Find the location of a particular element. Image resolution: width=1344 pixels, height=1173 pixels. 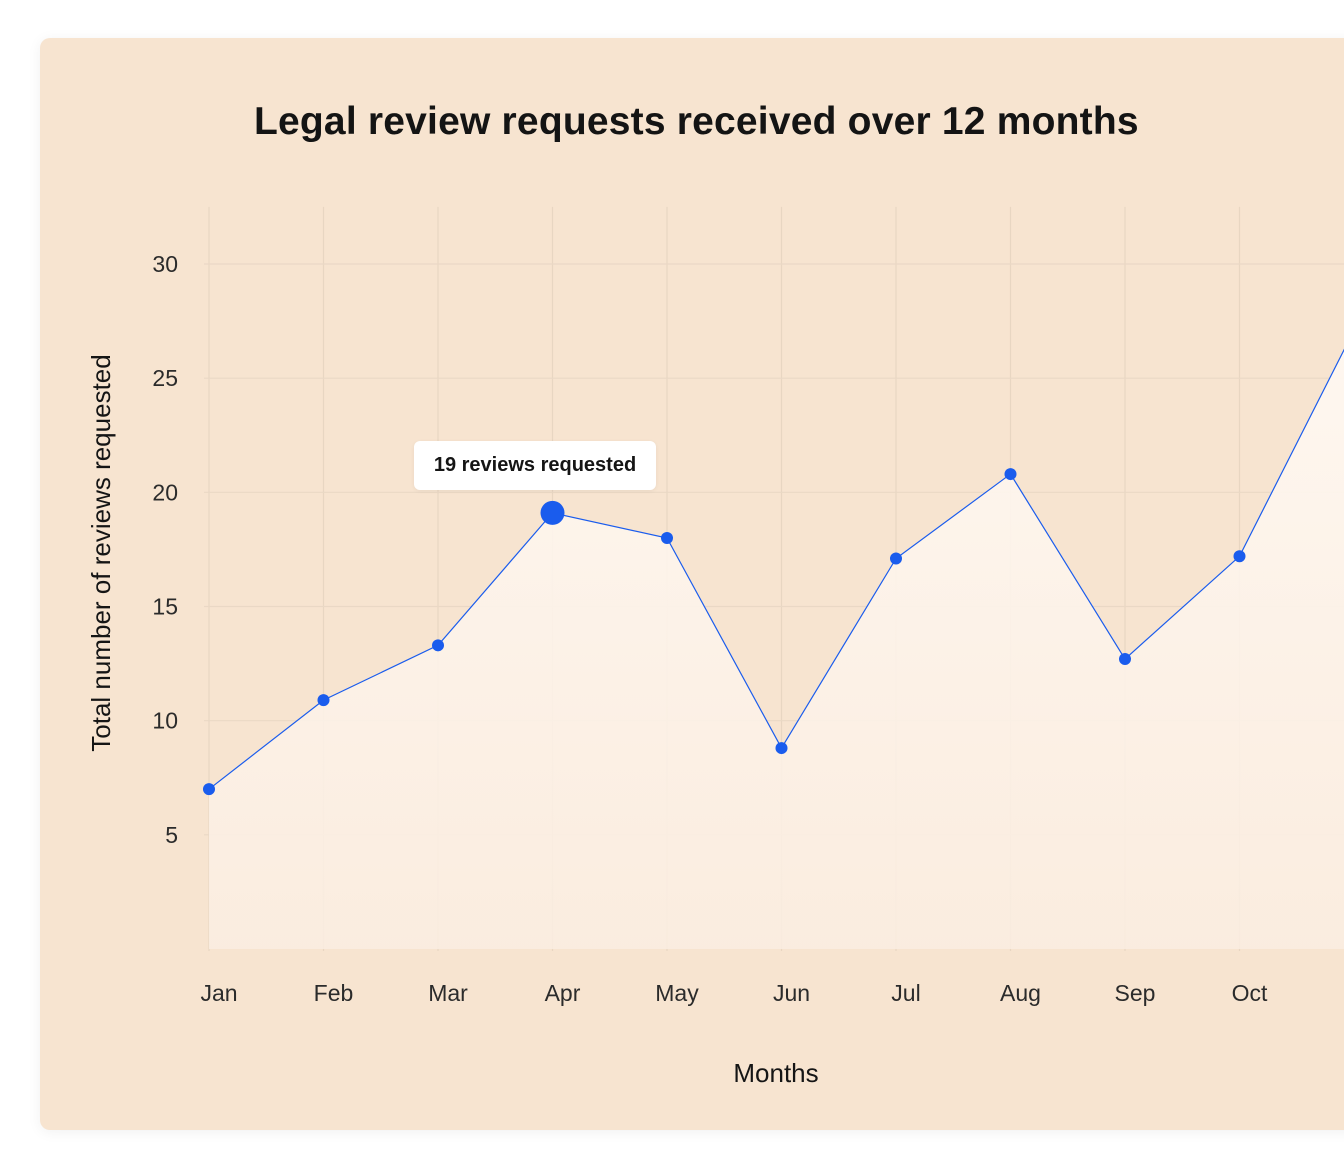

y-axis-label: Total number of reviews requested is located at coordinates (101, 552).